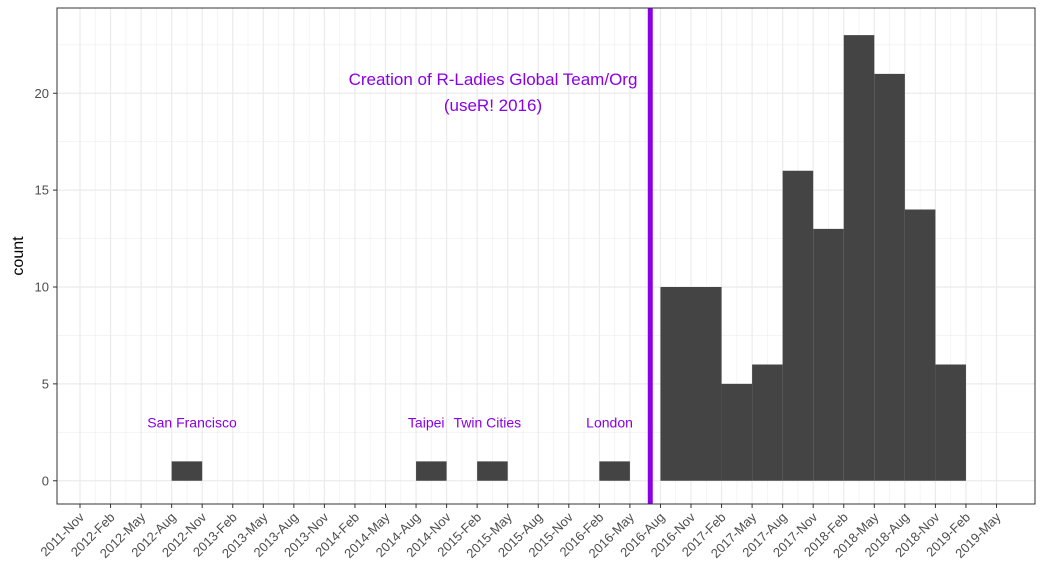 The image size is (1043, 579). What do you see at coordinates (390, 423) in the screenshot?
I see `annotation-group: San Francisco Taipei Twin Cities London` at bounding box center [390, 423].